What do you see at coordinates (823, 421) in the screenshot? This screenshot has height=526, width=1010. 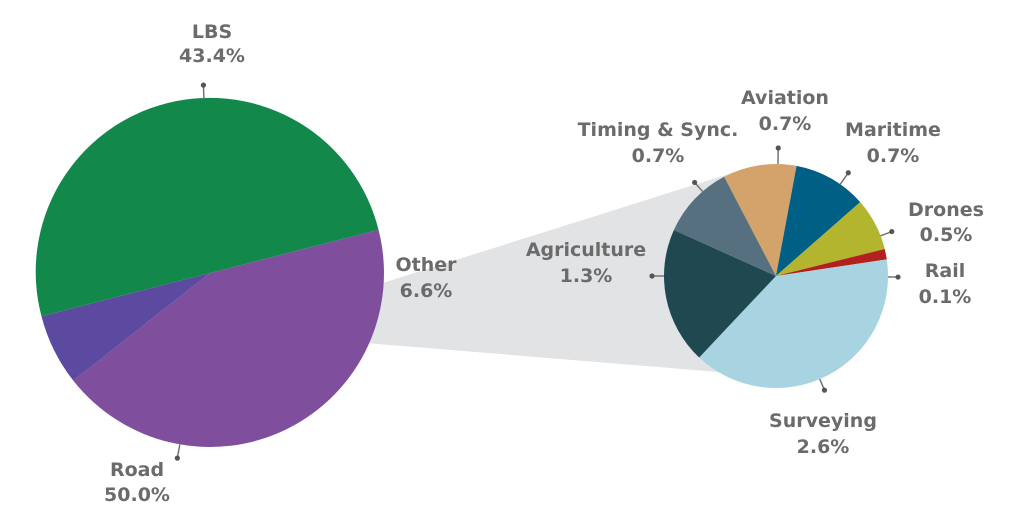 I see `label-surveying-name: Surveying` at bounding box center [823, 421].